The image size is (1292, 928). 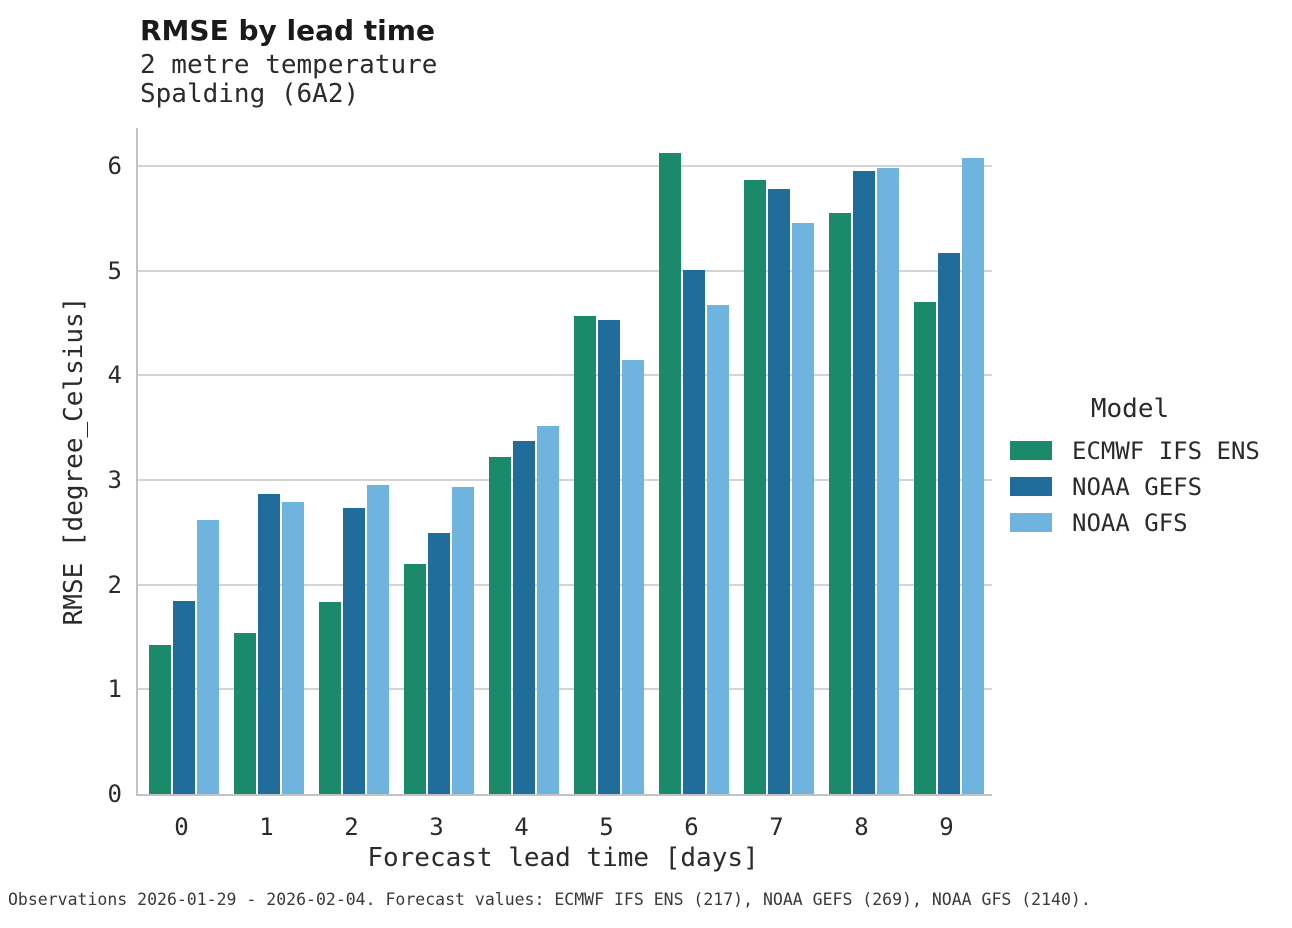 I want to click on bar-noaa-gefs-lead7, so click(x=778, y=491).